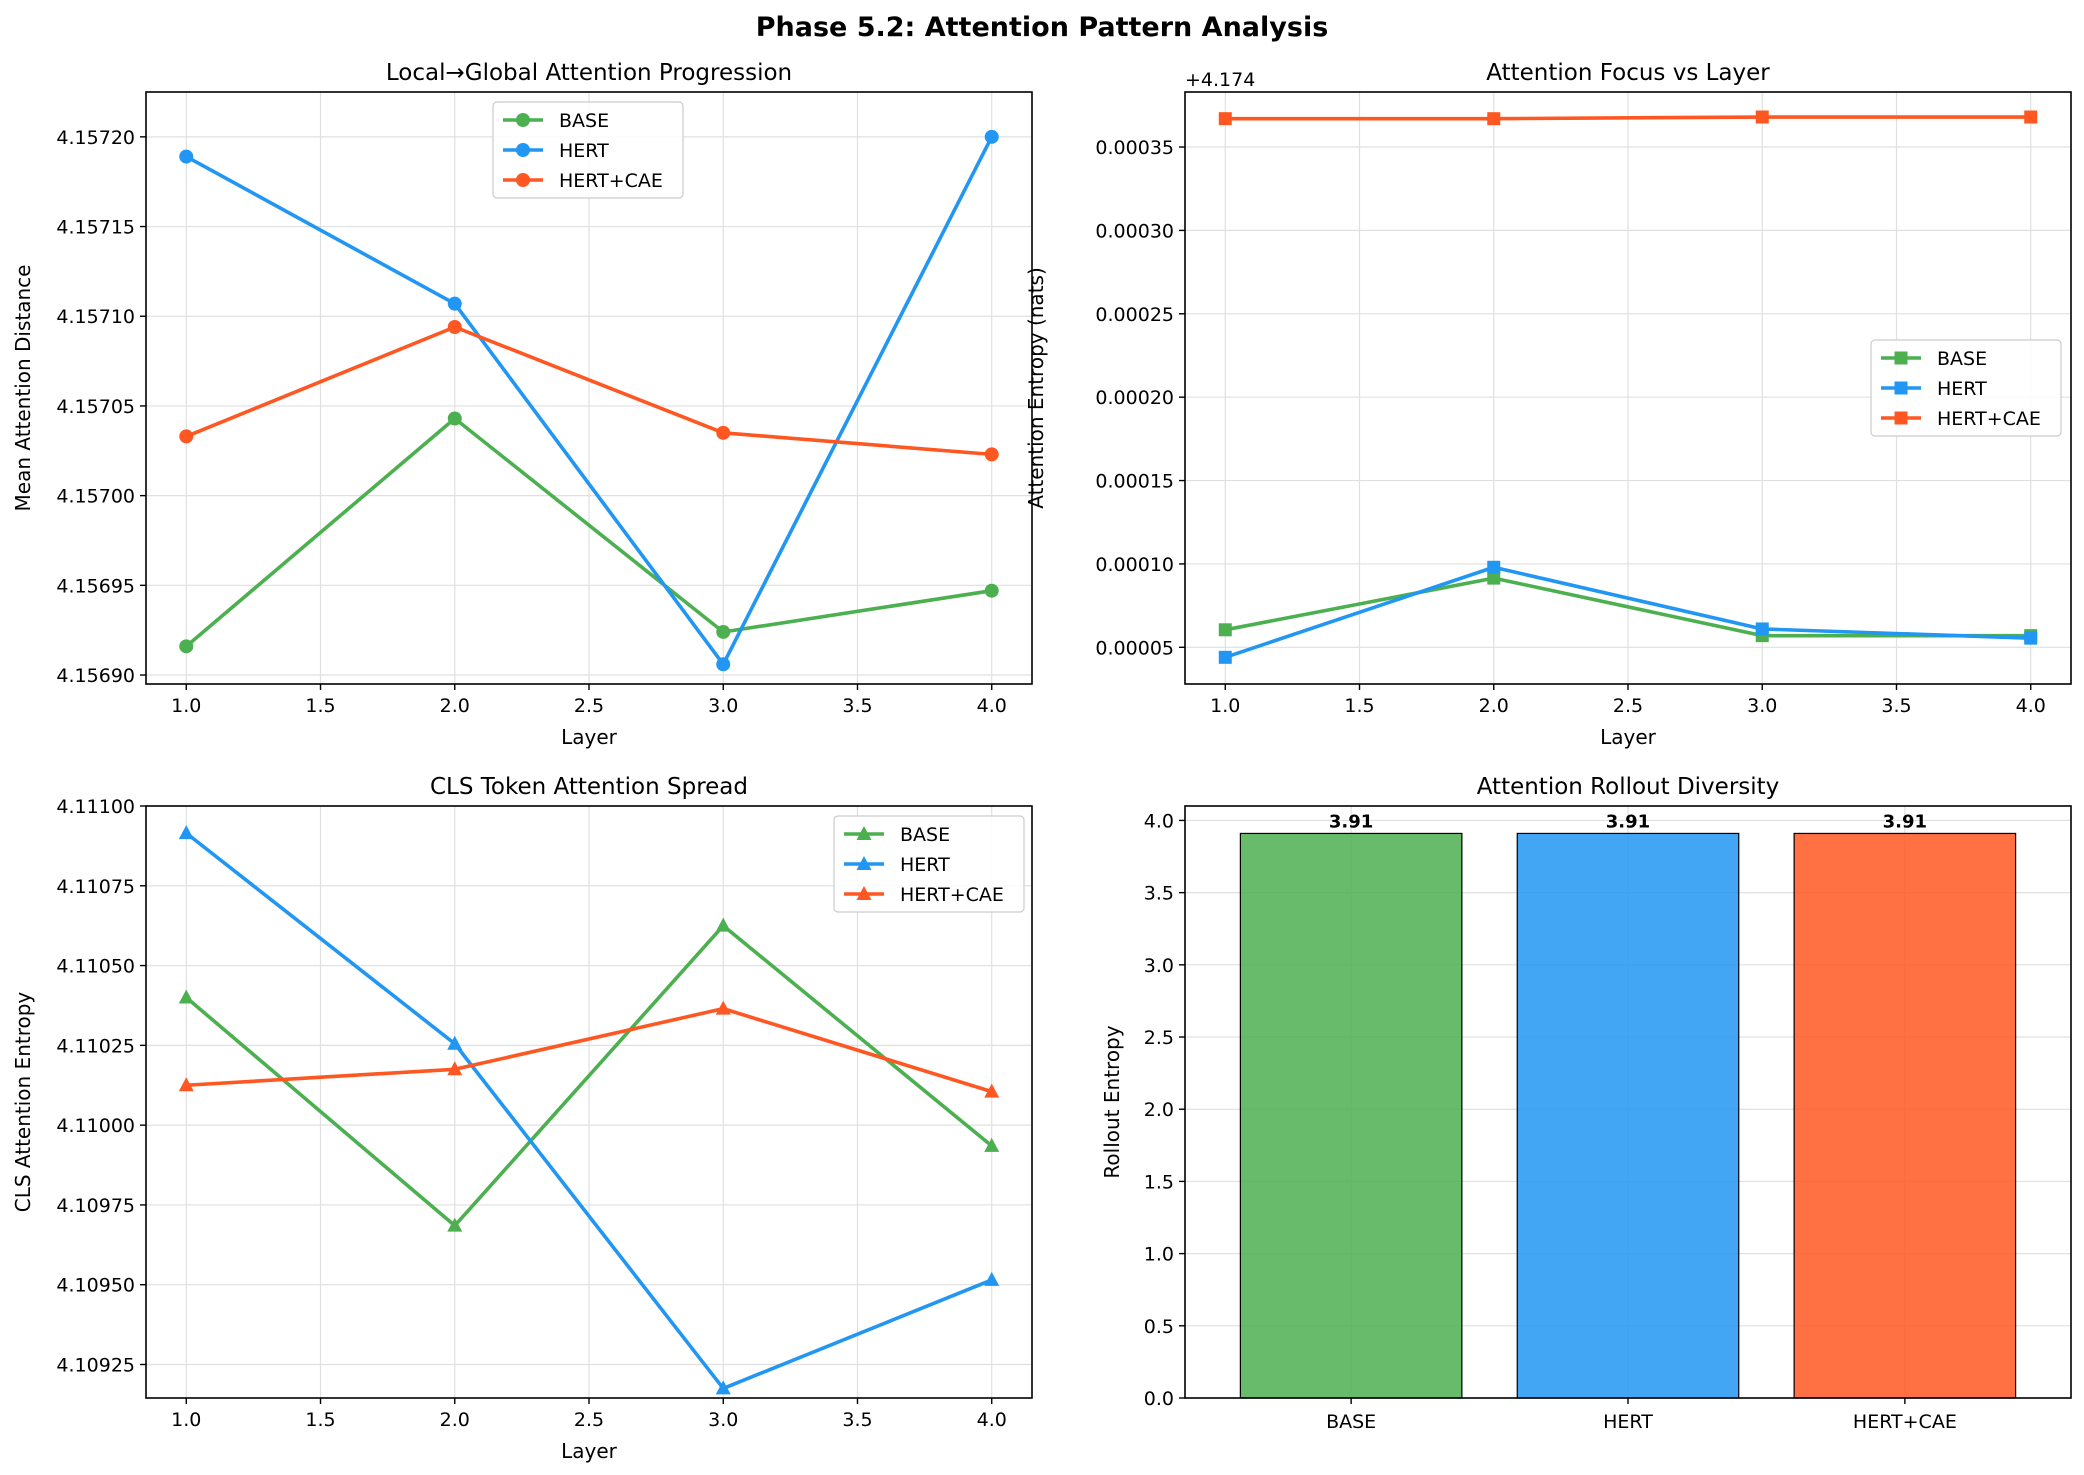 This screenshot has height=1475, width=2084. I want to click on y-tick-label: 3.5, so click(1159, 894).